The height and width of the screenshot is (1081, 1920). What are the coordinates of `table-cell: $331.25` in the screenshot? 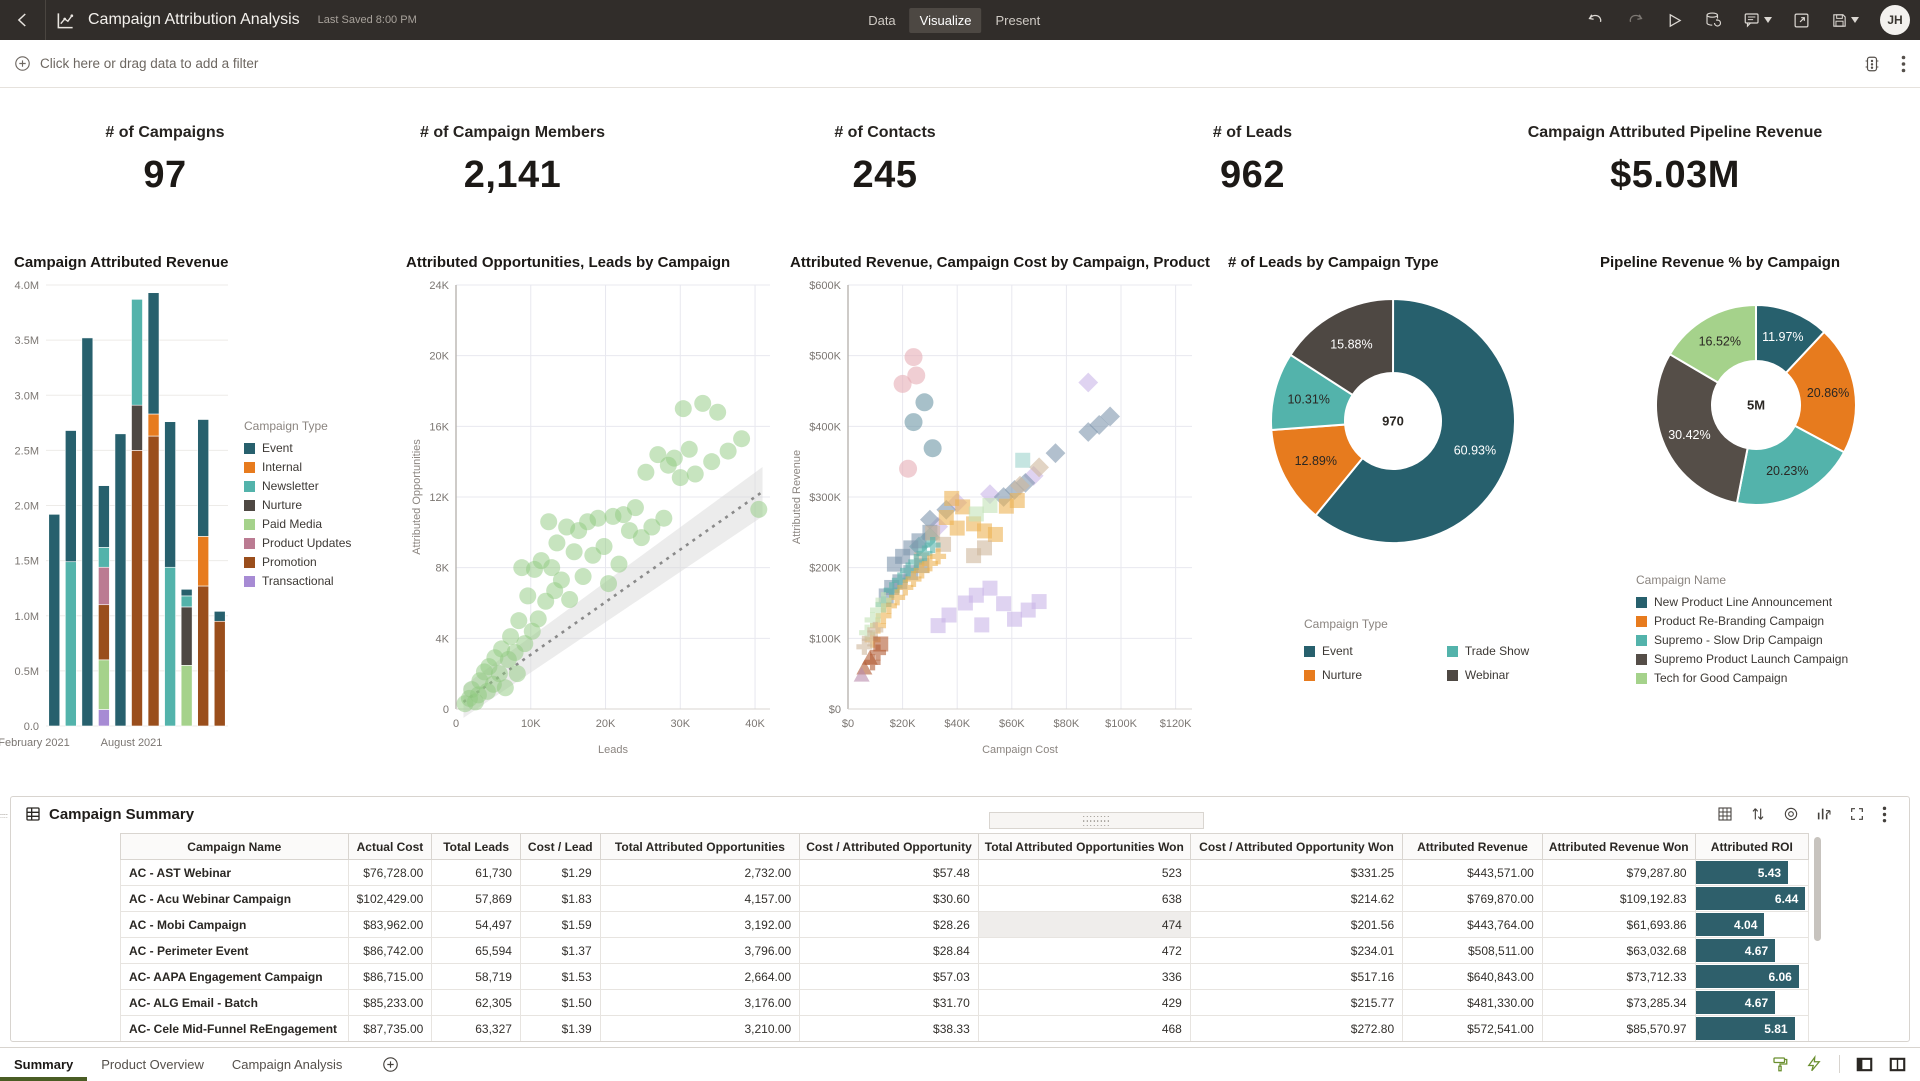 It's located at (1296, 873).